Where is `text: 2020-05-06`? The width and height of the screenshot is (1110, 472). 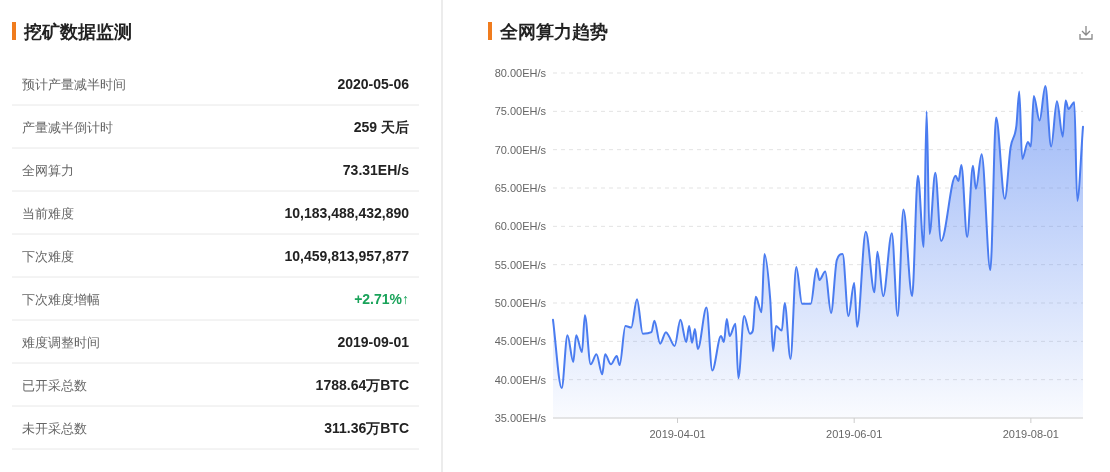 text: 2020-05-06 is located at coordinates (373, 83).